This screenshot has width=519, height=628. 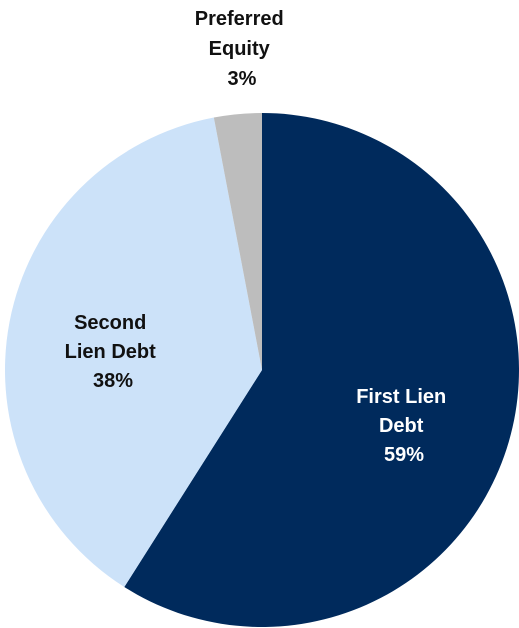 I want to click on slice-label-second-lien-debt: Second Lien Debt 38%, so click(x=113, y=352).